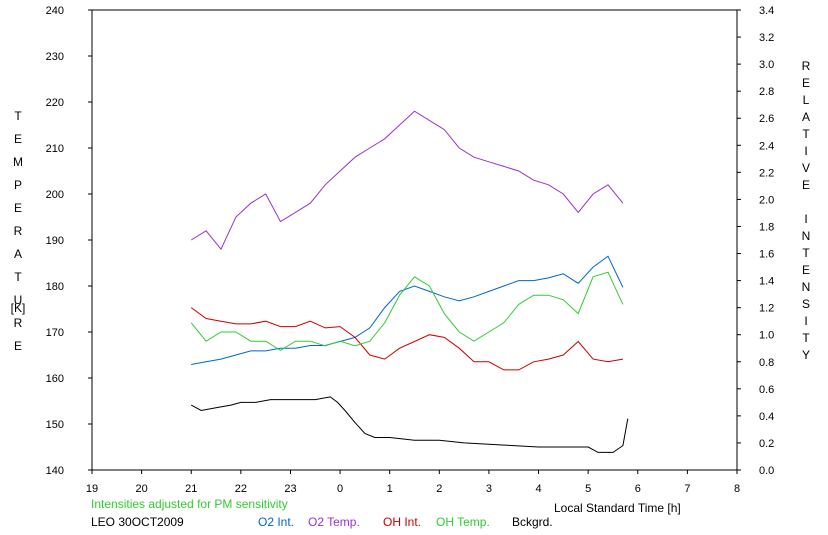 This screenshot has width=828, height=535. What do you see at coordinates (340, 489) in the screenshot?
I see `x-tick-label: 0` at bounding box center [340, 489].